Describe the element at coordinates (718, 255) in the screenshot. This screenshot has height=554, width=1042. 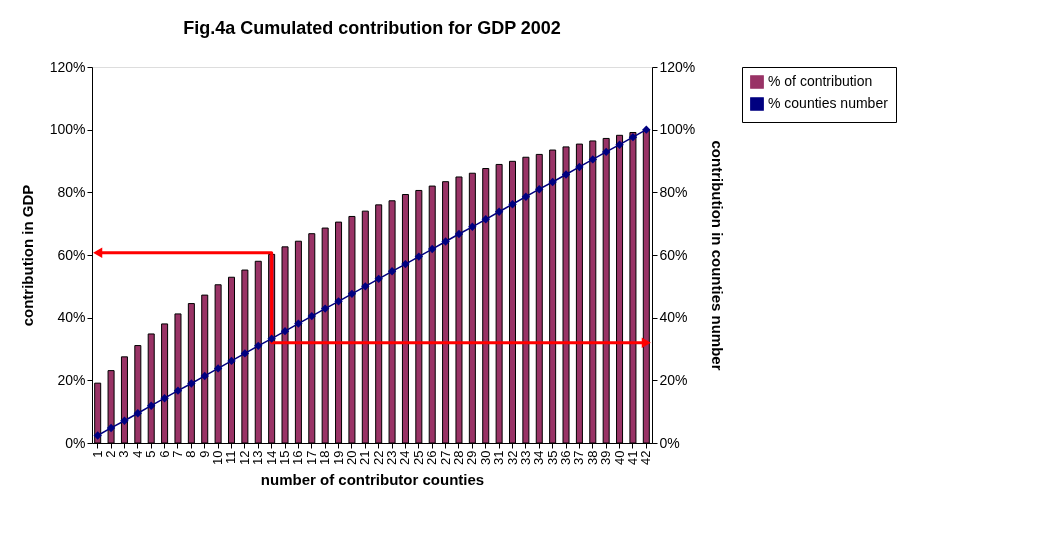
I see `y2-axis-title: contribution in counties number` at that location.